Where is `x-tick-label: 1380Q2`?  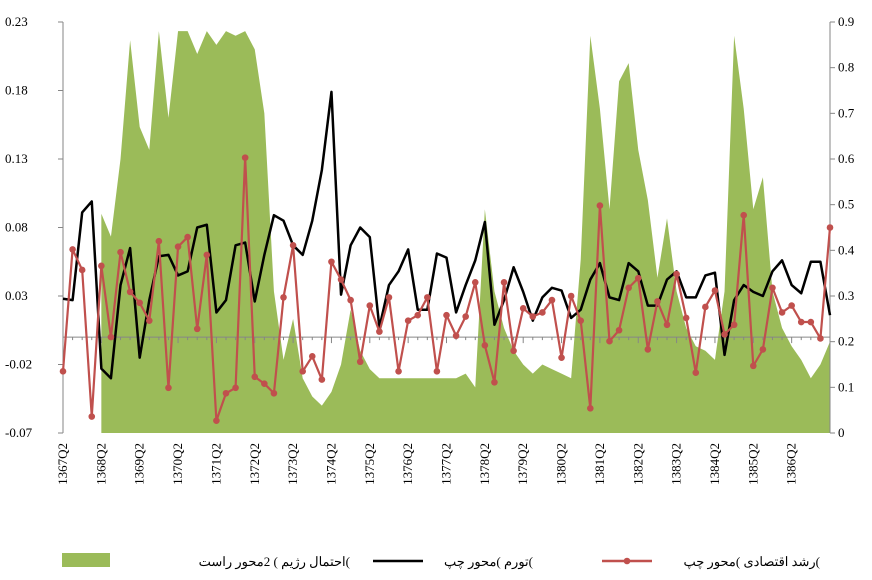
x-tick-label: 1380Q2 is located at coordinates (561, 464).